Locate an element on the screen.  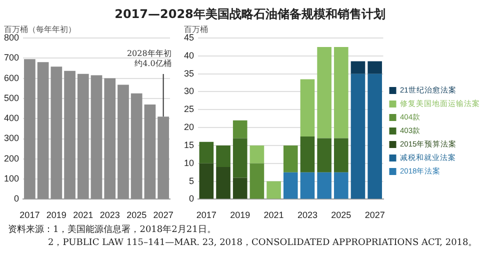
text: 2，PUBLIC LAW 115–141—MAR. 23, 2018，CONSOLIDATED APPROPRIATIONS ACT, 2018。 is located at coordinates (262, 243).